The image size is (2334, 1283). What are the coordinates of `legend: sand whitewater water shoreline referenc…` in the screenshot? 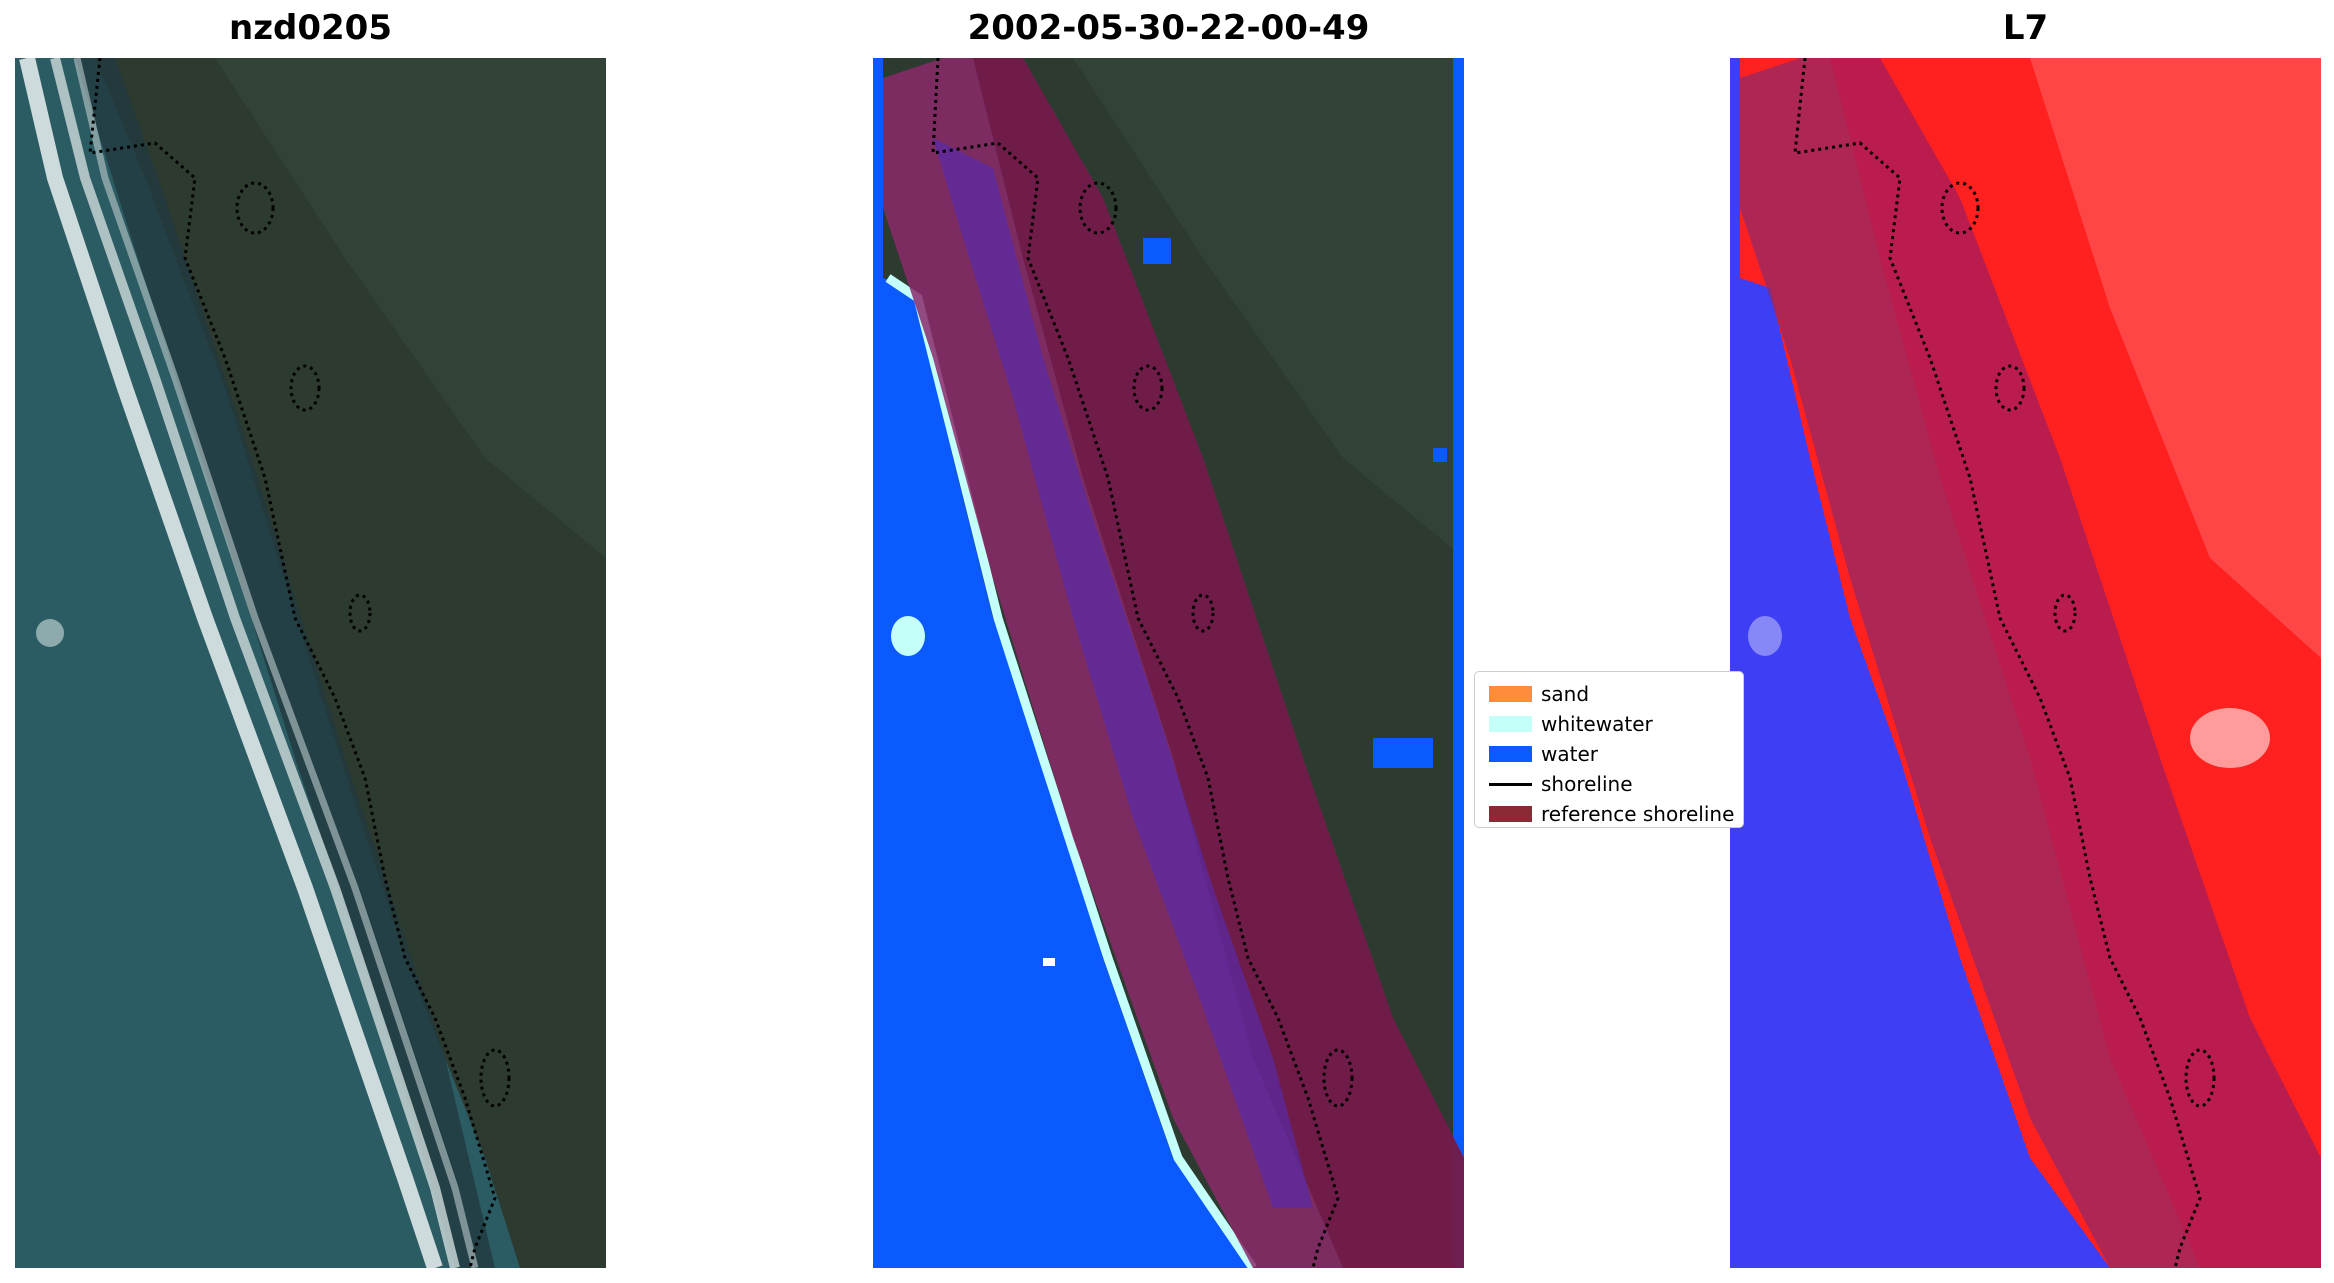 It's located at (1609, 749).